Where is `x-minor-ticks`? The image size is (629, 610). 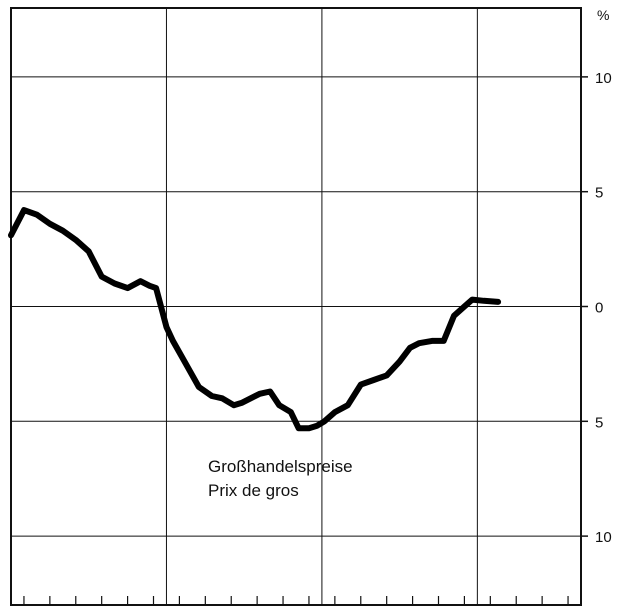
x-minor-ticks is located at coordinates (296, 600).